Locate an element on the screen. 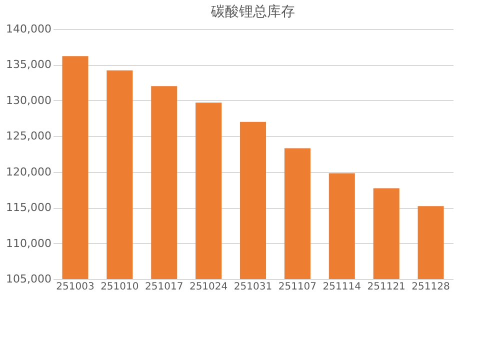 The image size is (500, 346). x-tick-label: 251017 is located at coordinates (164, 287).